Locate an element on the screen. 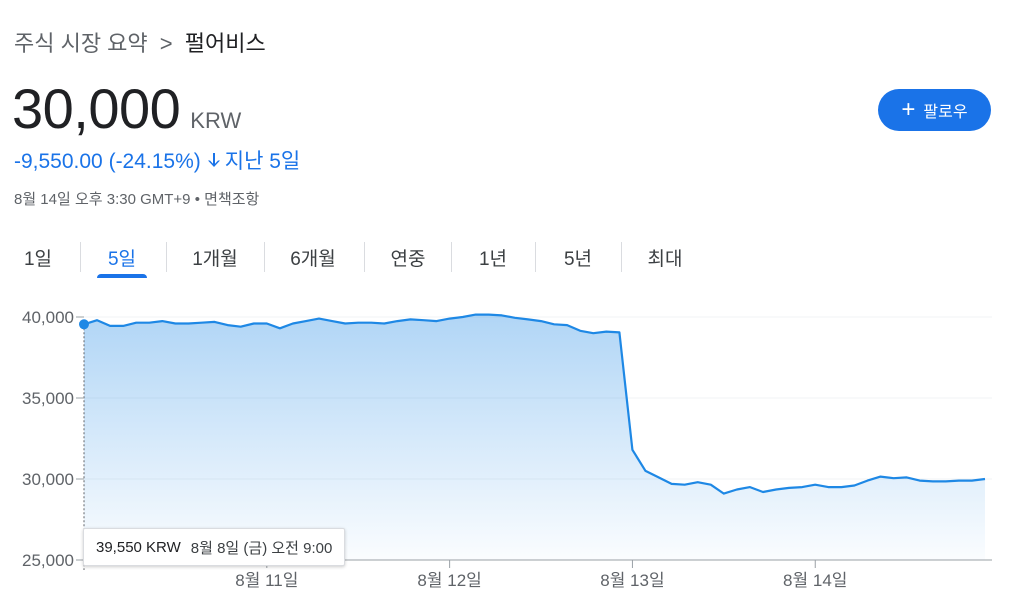 Image resolution: width=1013 pixels, height=615 pixels. disclaimer-link: 면책조항 is located at coordinates (232, 199).